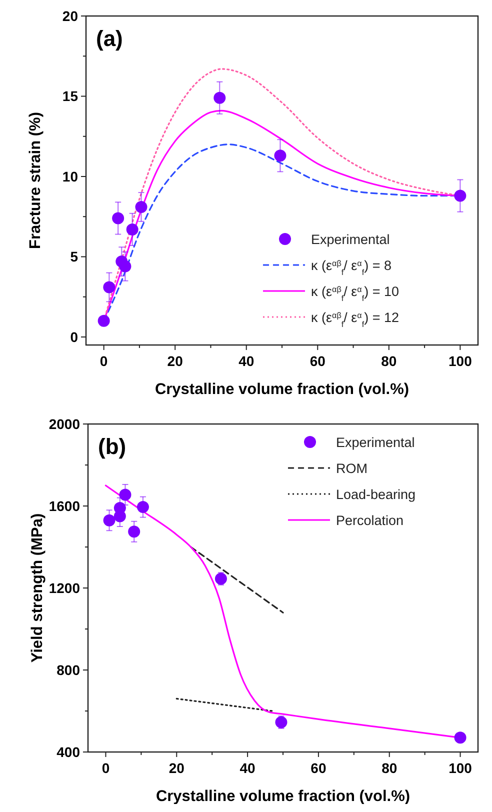 The height and width of the screenshot is (812, 492). I want to click on legend-label: Percolation, so click(370, 520).